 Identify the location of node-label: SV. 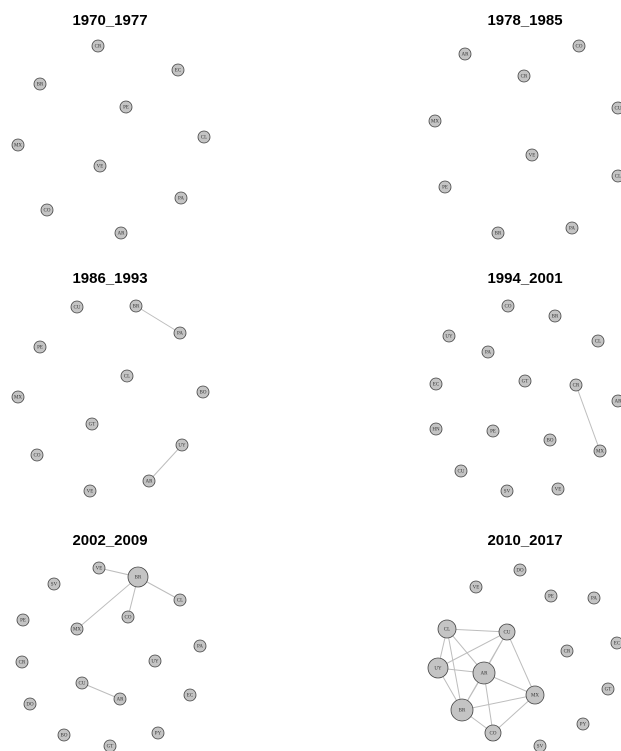
(54, 585).